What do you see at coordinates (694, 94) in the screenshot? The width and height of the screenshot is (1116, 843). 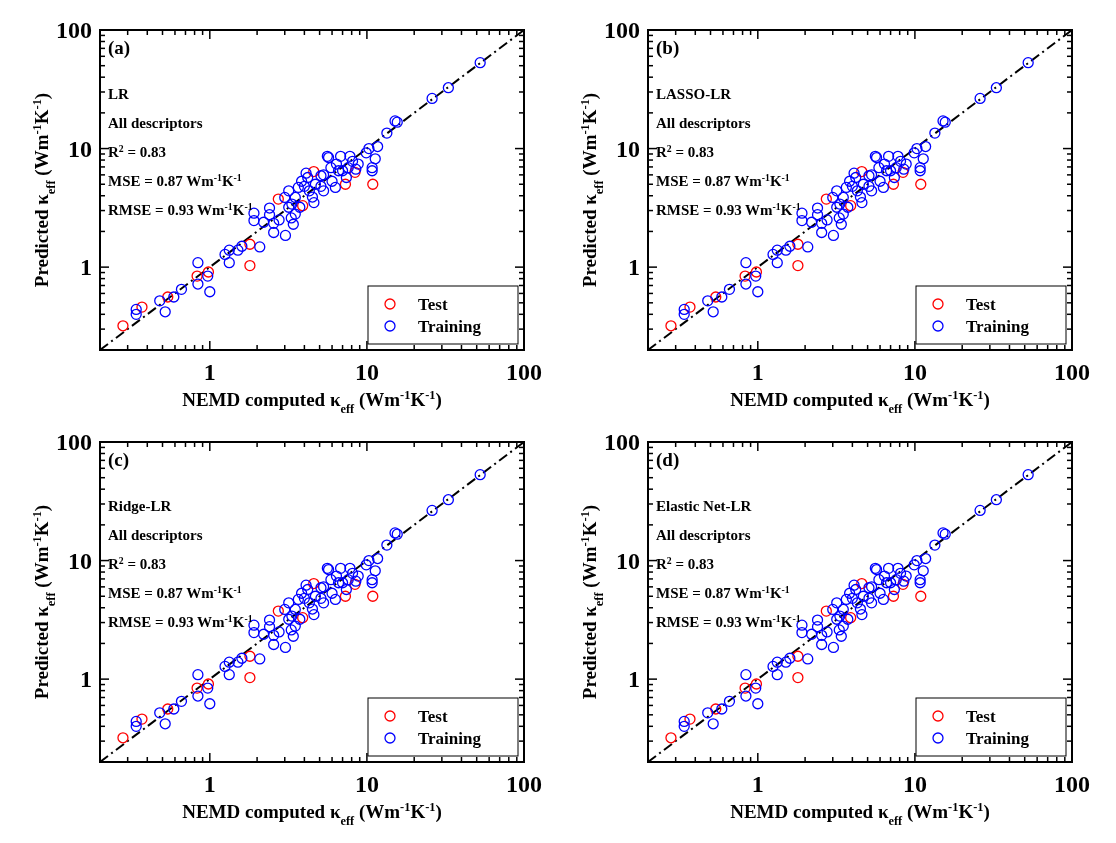 I see `annotation: LASSO-LR` at bounding box center [694, 94].